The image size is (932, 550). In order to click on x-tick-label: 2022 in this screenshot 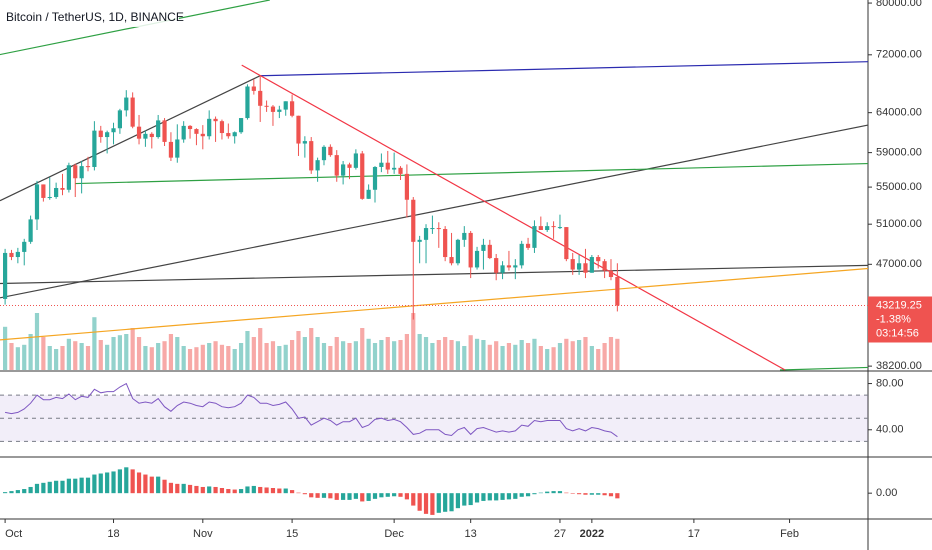, I will do `click(592, 534)`.